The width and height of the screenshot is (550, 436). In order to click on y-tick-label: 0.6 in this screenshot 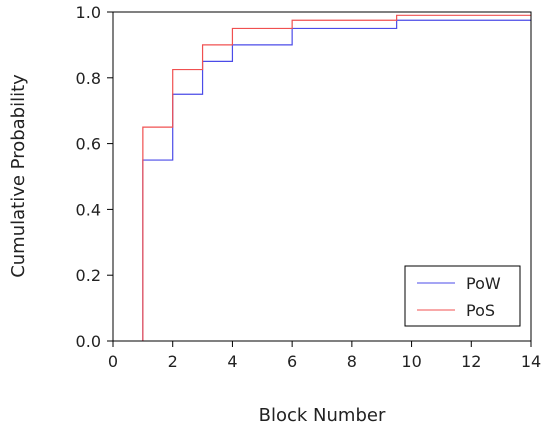, I will do `click(88, 144)`.